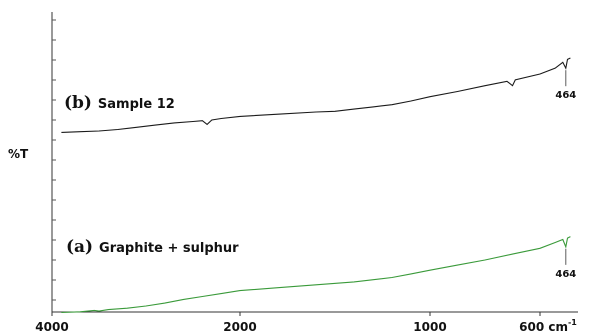  Describe the element at coordinates (572, 322) in the screenshot. I see `x-unit-superscript: -1` at that location.